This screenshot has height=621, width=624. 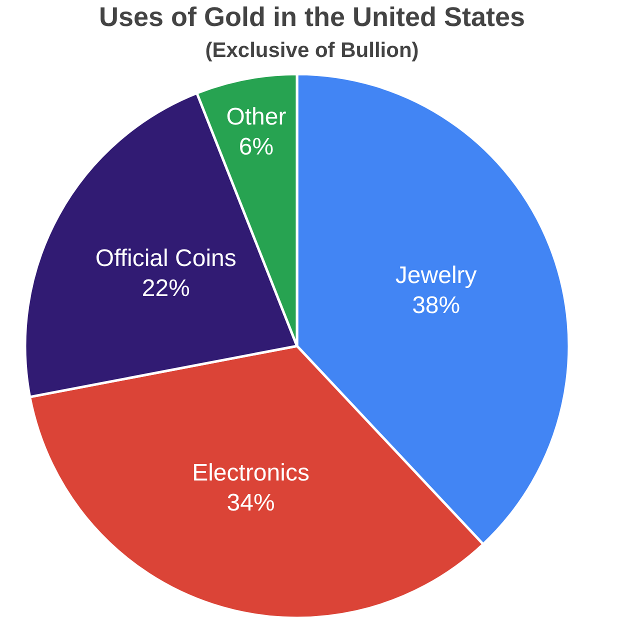 I want to click on data-label: 6%, so click(x=256, y=146).